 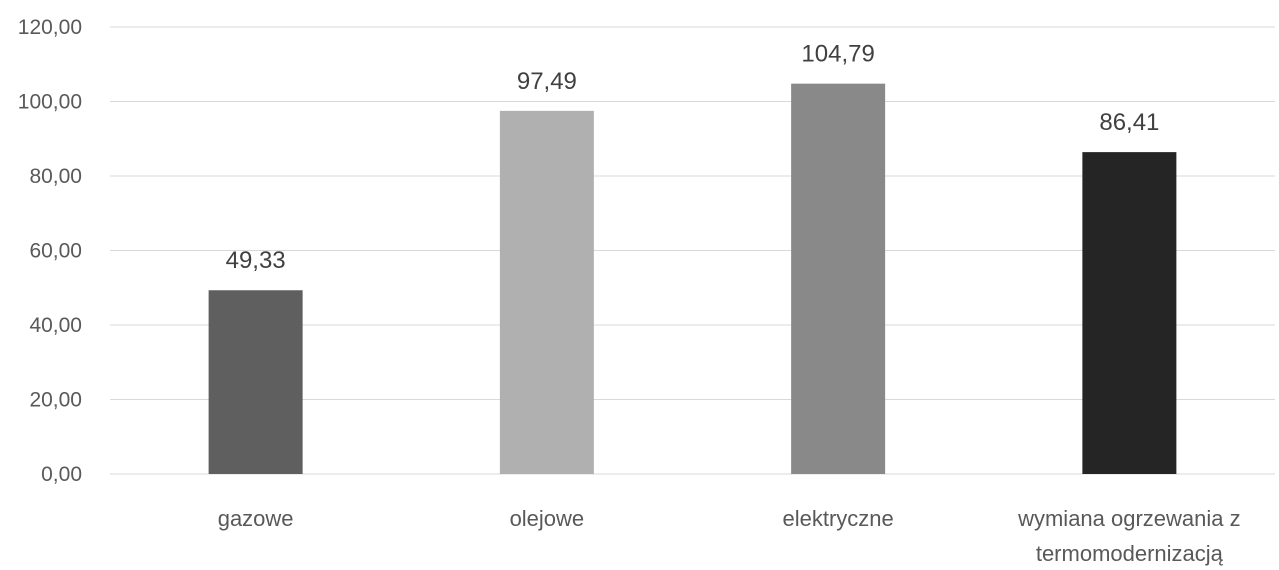 I want to click on x-tick-label: elektryczne, so click(x=837, y=518).